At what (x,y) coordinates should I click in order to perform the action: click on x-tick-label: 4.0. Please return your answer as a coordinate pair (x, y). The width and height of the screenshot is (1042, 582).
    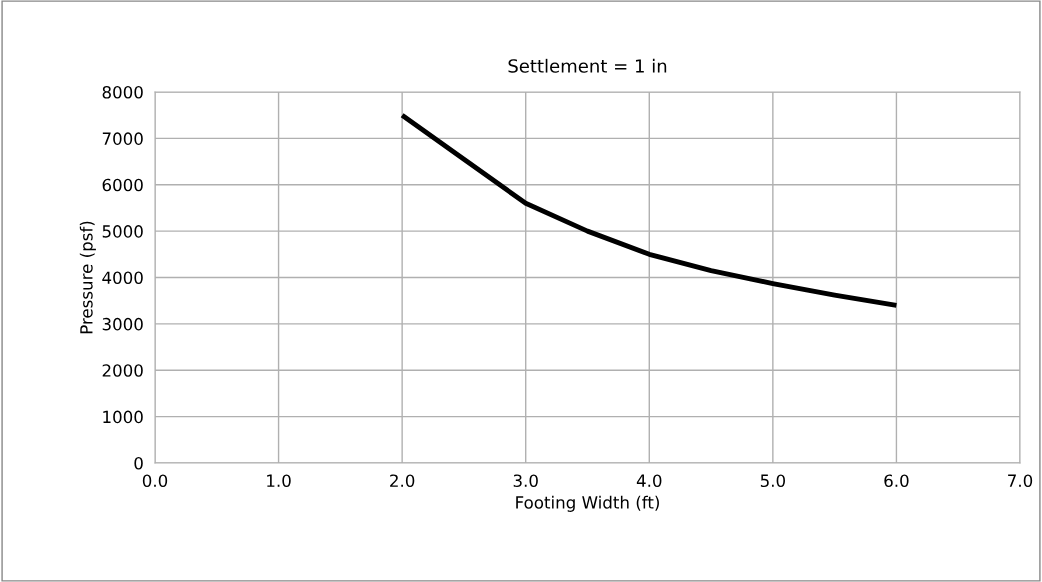
    Looking at the image, I should click on (649, 481).